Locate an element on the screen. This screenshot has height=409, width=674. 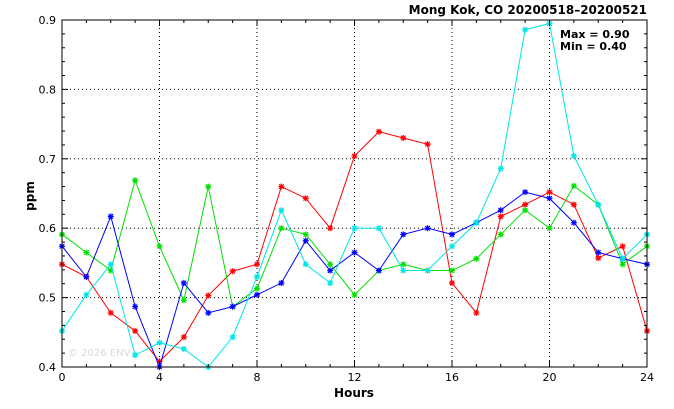
x-tick-label: 16 is located at coordinates (452, 377).